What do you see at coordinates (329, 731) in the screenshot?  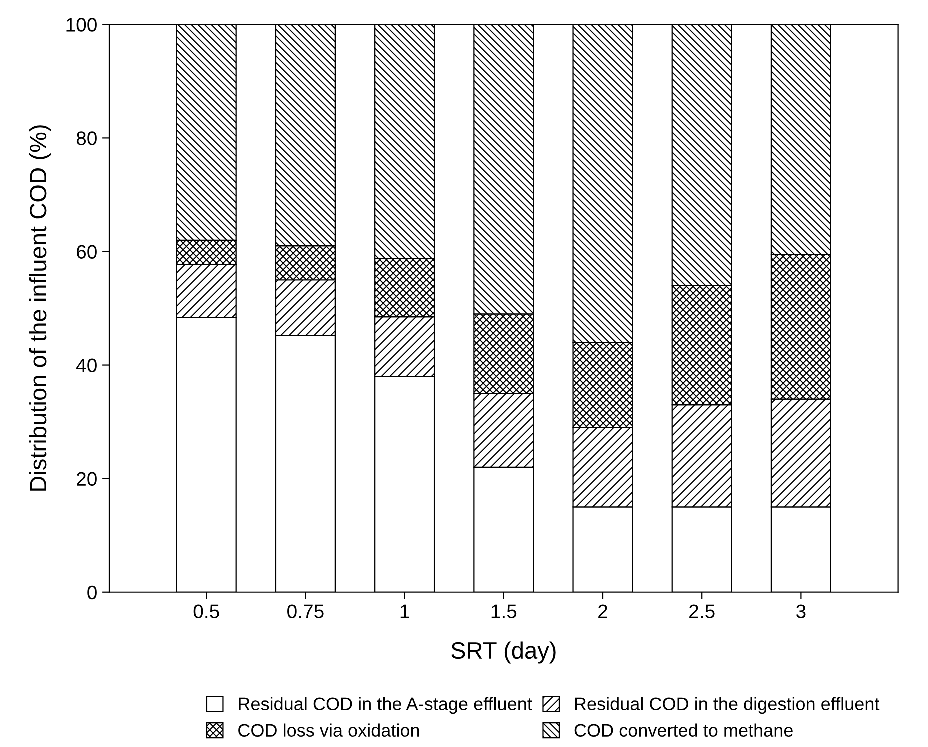 I see `legend-label: COD loss via oxidation` at bounding box center [329, 731].